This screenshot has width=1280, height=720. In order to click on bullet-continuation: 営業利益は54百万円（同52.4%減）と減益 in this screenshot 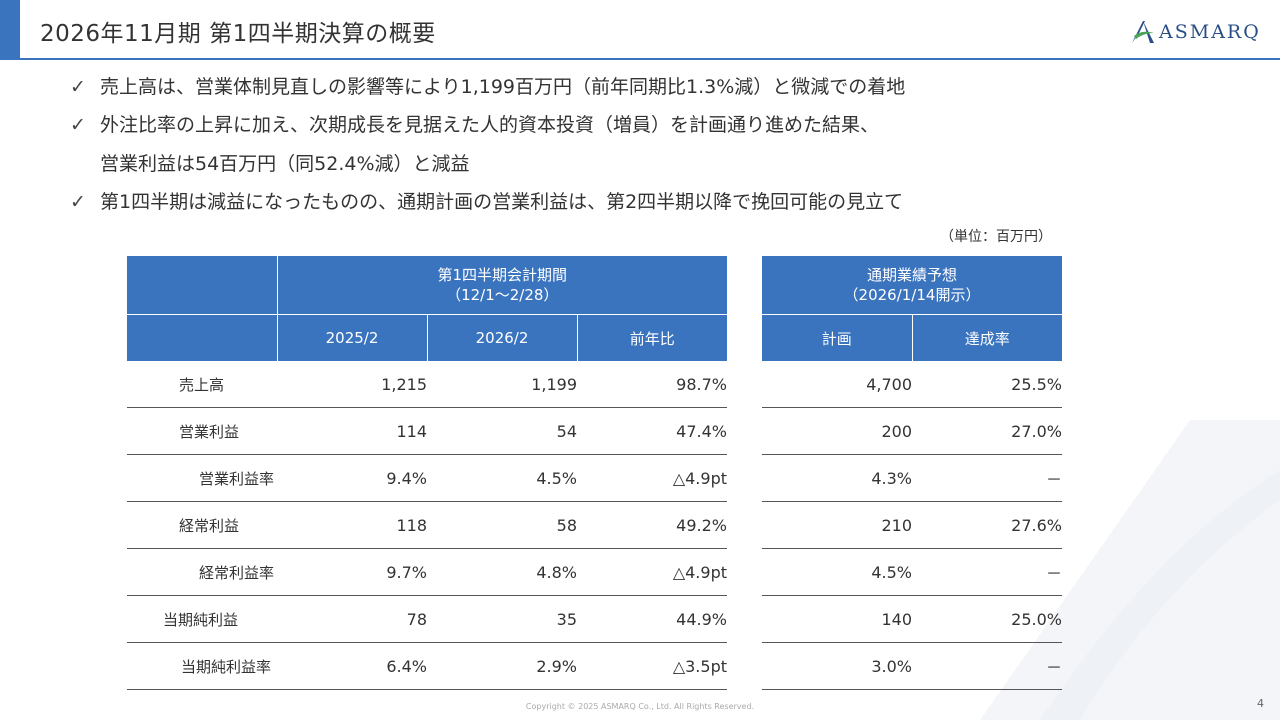, I will do `click(285, 164)`.